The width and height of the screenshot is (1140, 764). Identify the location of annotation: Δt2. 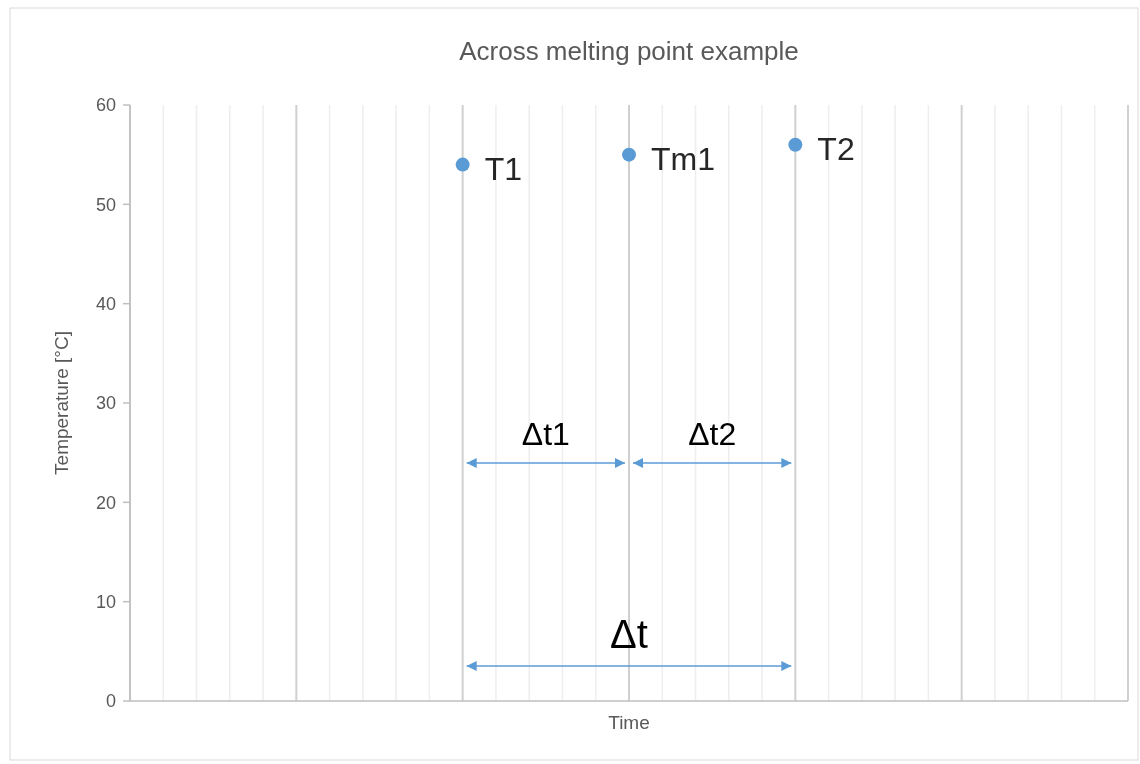
(712, 434).